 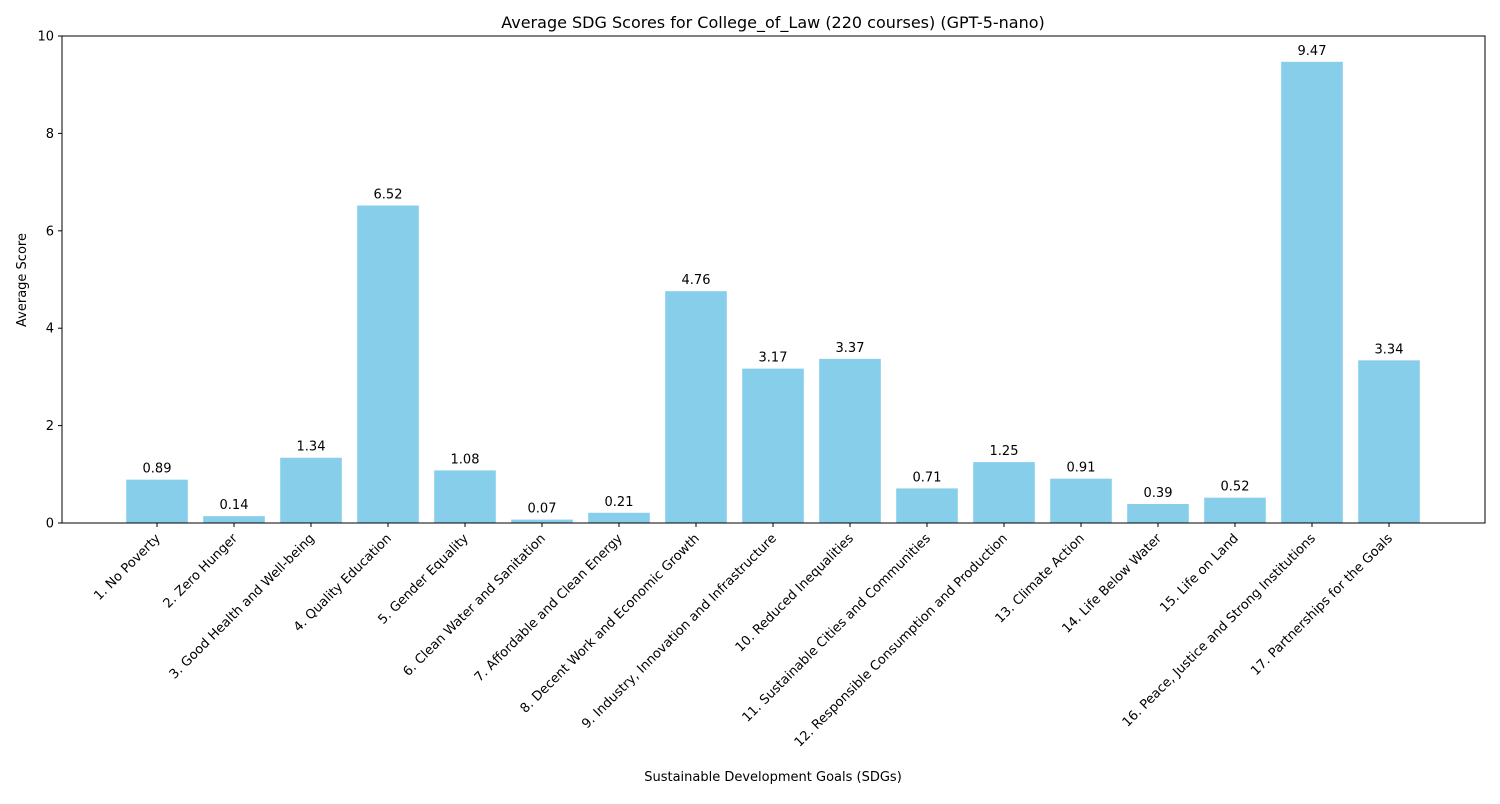 What do you see at coordinates (127, 567) in the screenshot?
I see `x-tick-label: 1. No Poverty` at bounding box center [127, 567].